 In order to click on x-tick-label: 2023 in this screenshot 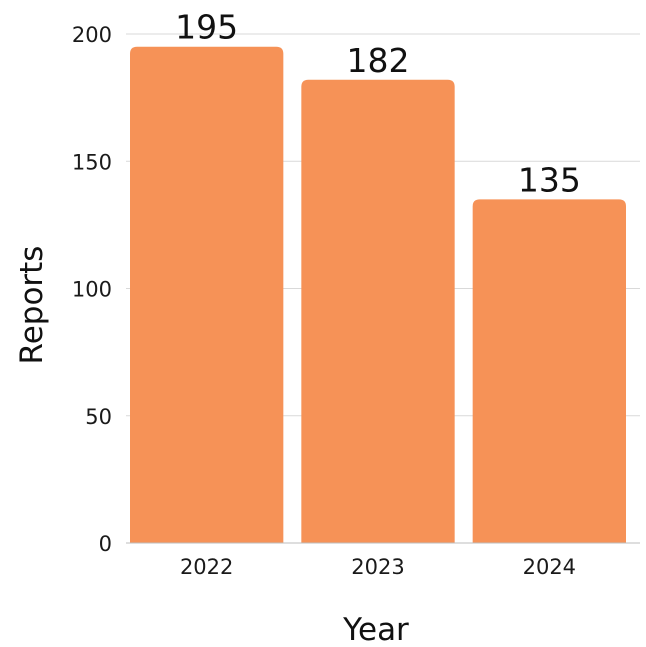, I will do `click(377, 567)`.